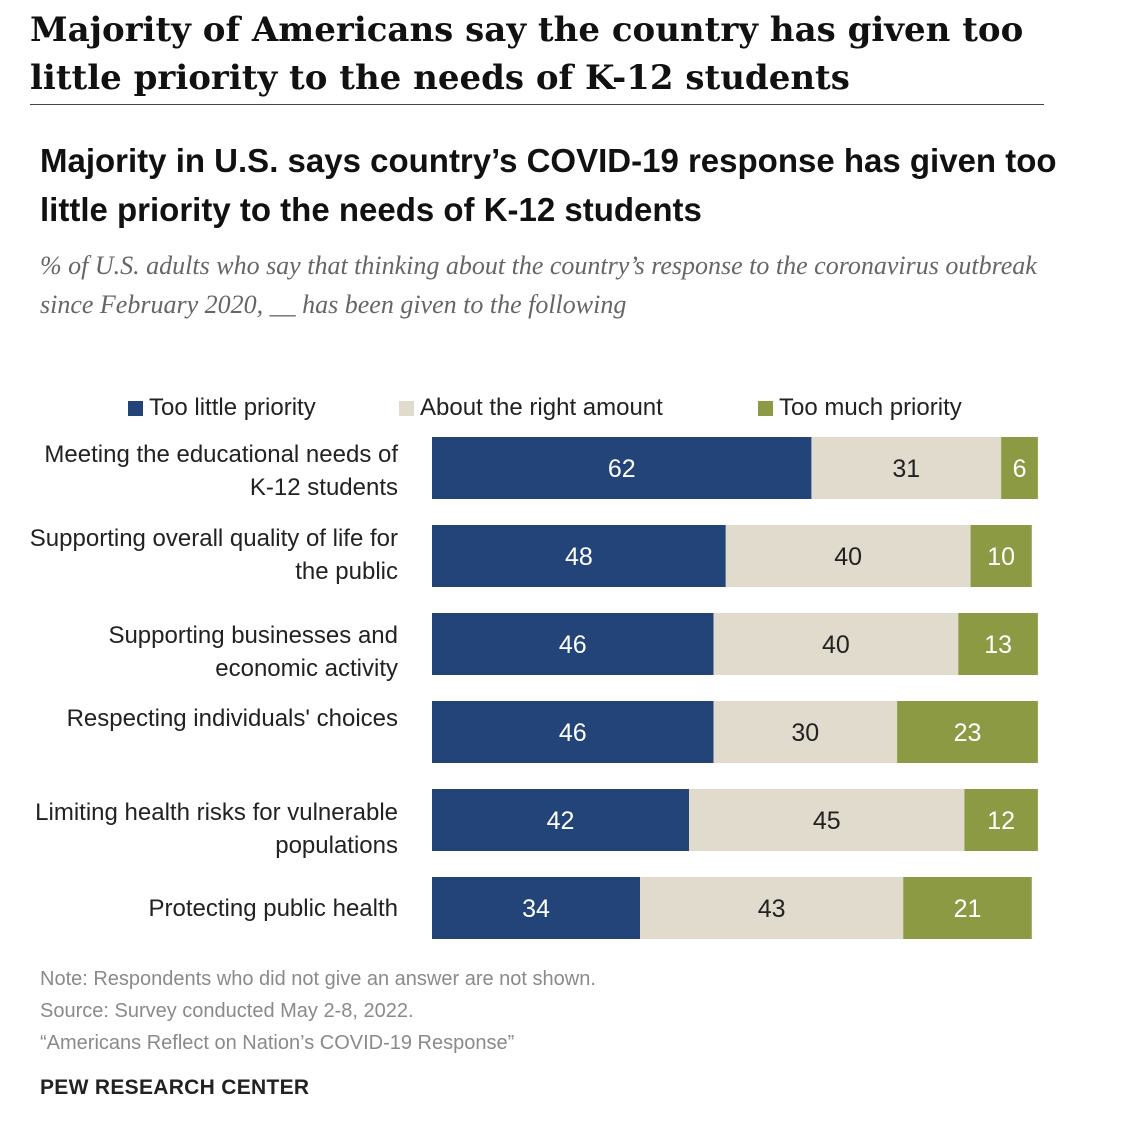 This screenshot has width=1132, height=1122. Describe the element at coordinates (537, 104) in the screenshot. I see `headline-divider` at that location.